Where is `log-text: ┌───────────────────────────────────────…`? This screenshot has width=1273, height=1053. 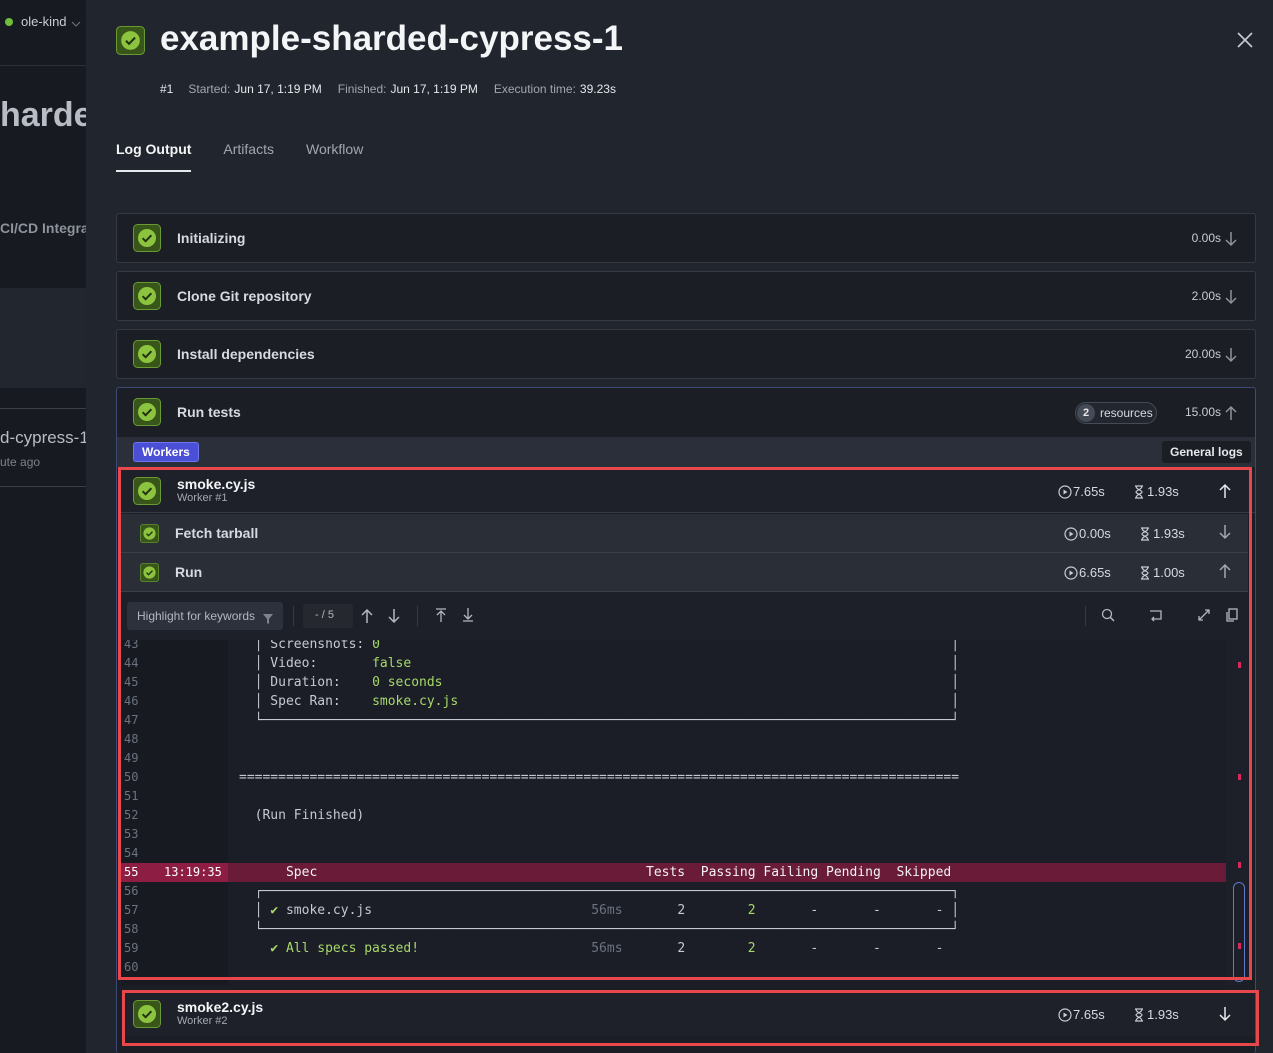
log-text: ┌───────────────────────────────────────… is located at coordinates (599, 891).